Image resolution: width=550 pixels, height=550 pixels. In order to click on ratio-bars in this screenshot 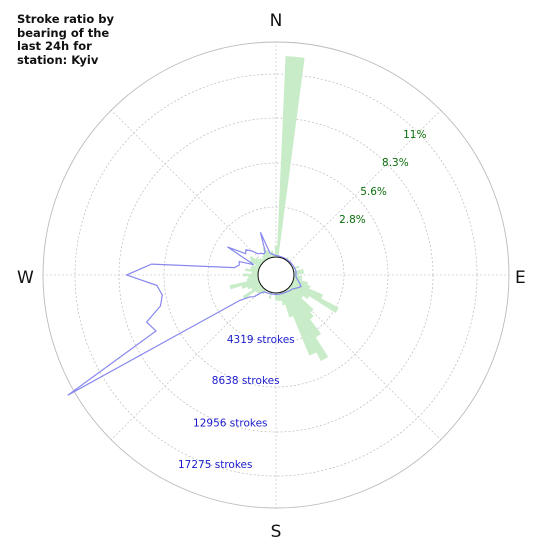, I will do `click(284, 209)`.